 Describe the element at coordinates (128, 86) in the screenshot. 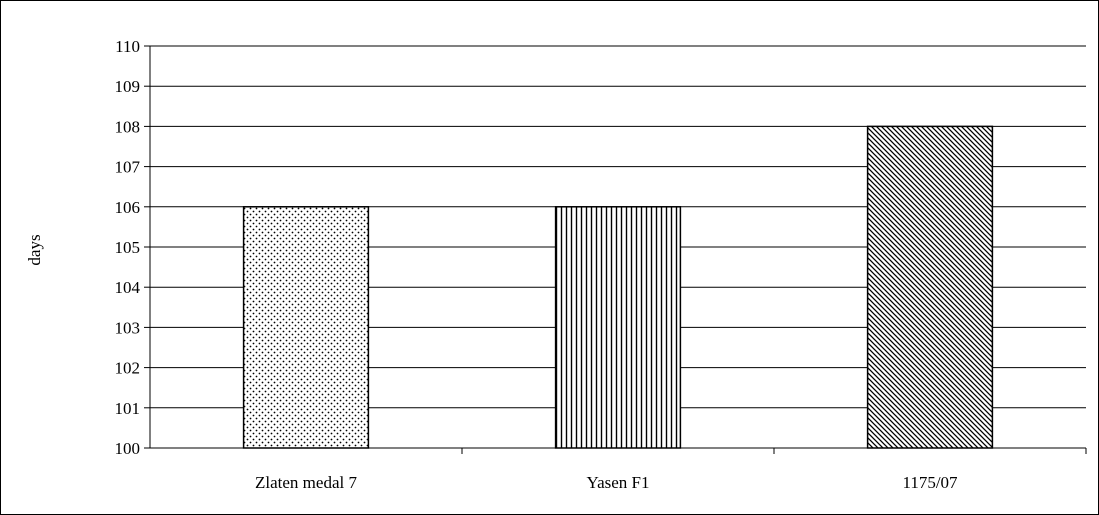

I see `y-tick-label: 109` at that location.